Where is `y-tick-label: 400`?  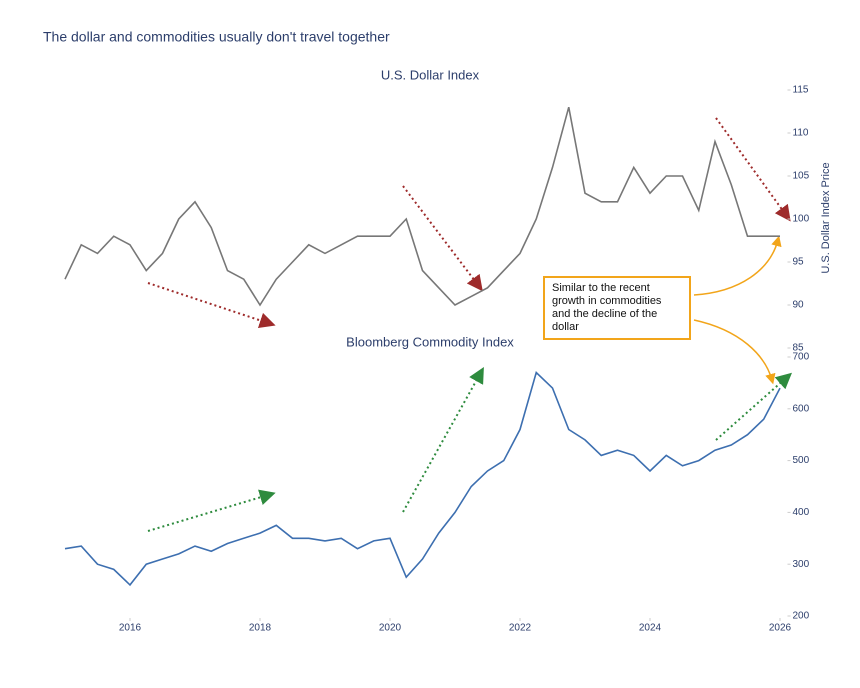
y-tick-label: 400 is located at coordinates (801, 512).